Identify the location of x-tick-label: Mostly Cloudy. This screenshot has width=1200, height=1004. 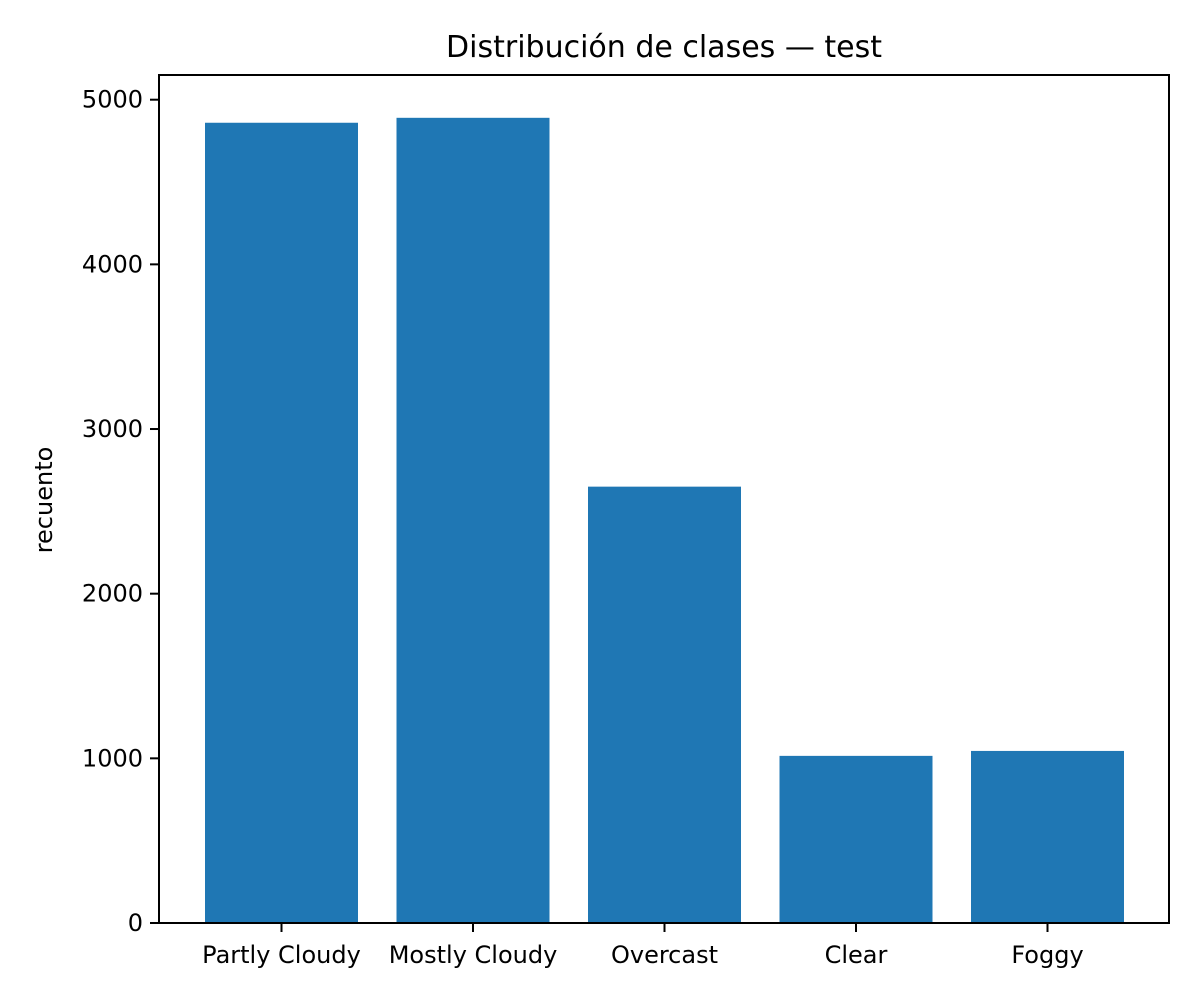
(473, 955).